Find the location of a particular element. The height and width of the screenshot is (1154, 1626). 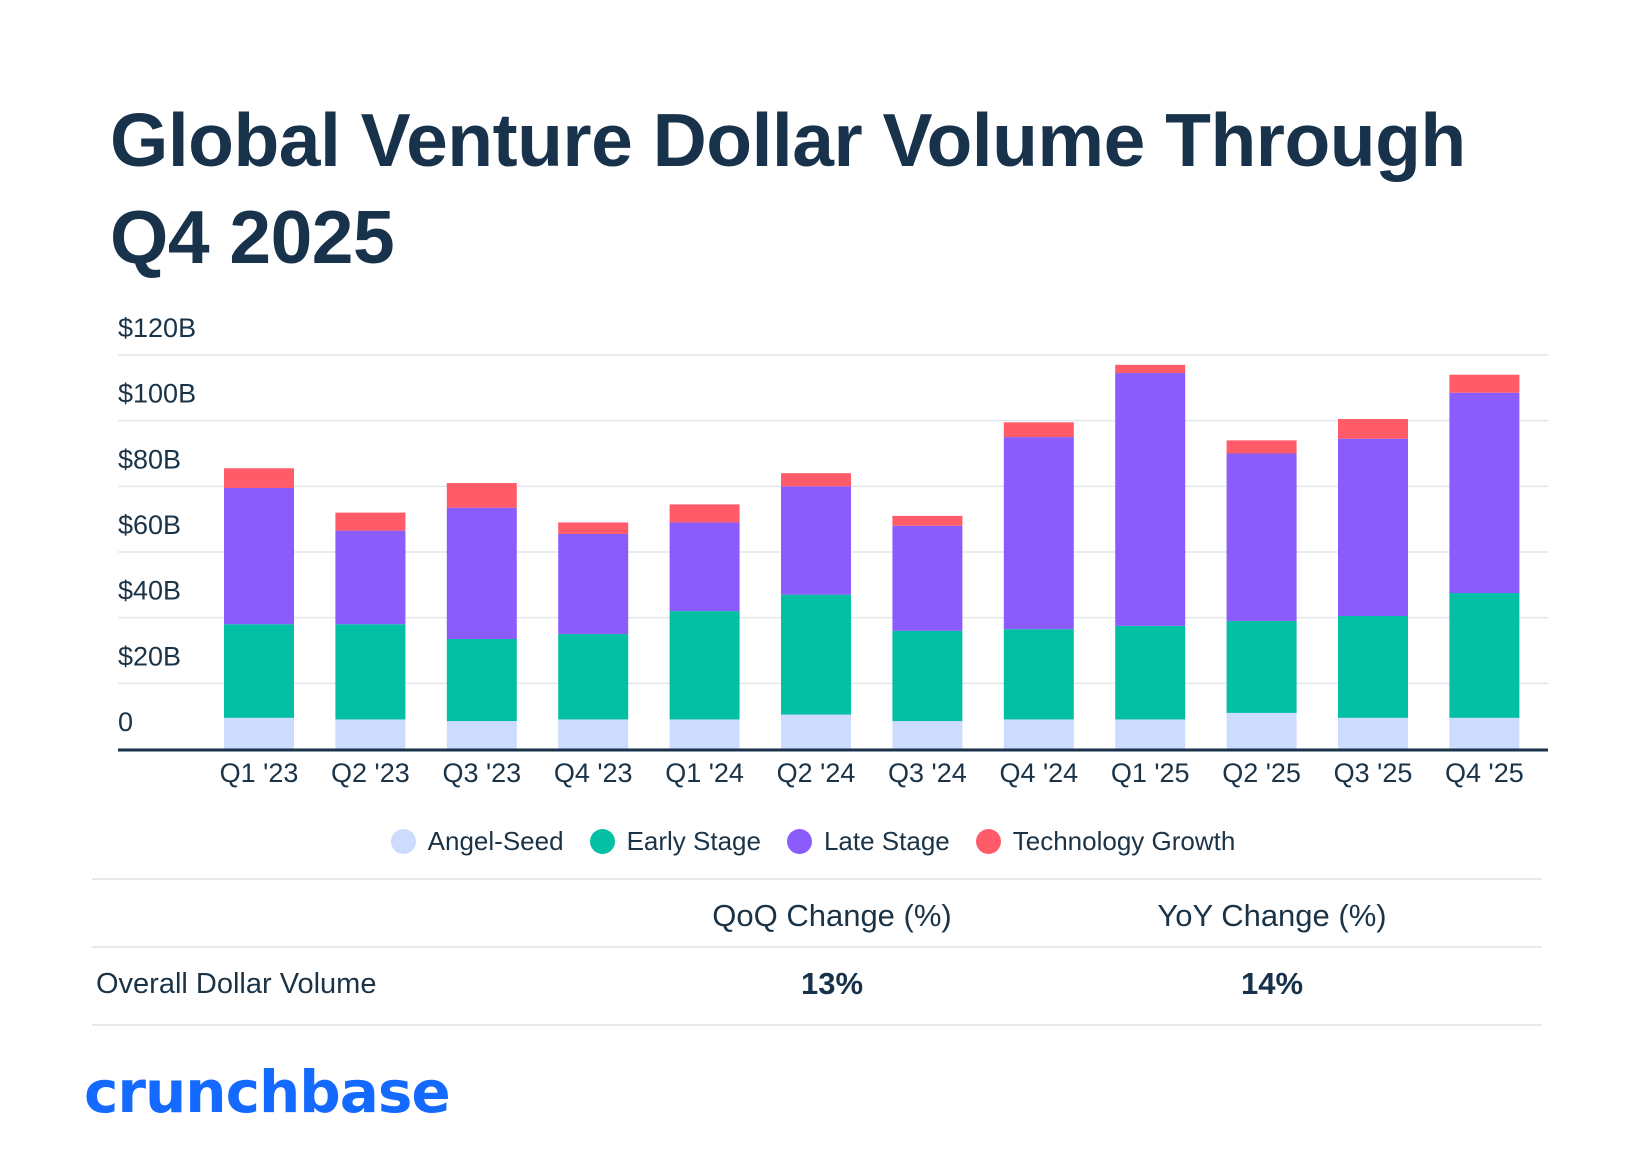

y-tick-label: 0 is located at coordinates (125, 722).